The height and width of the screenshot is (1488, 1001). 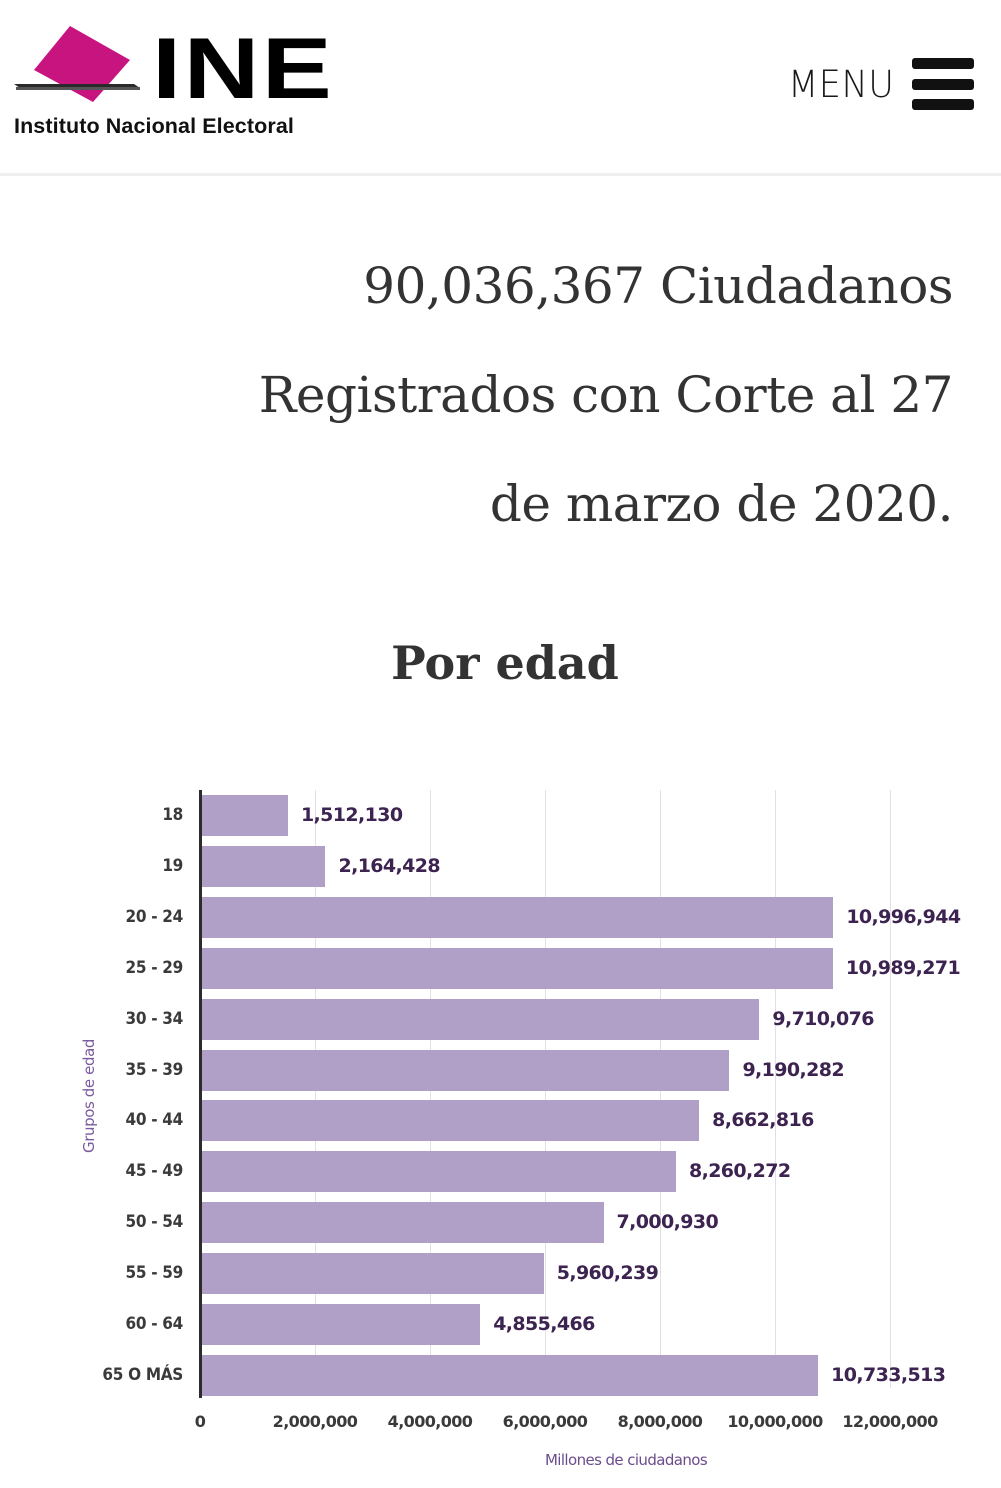 I want to click on bar-row: 45 - 49 8,260,272, so click(x=500, y=1172).